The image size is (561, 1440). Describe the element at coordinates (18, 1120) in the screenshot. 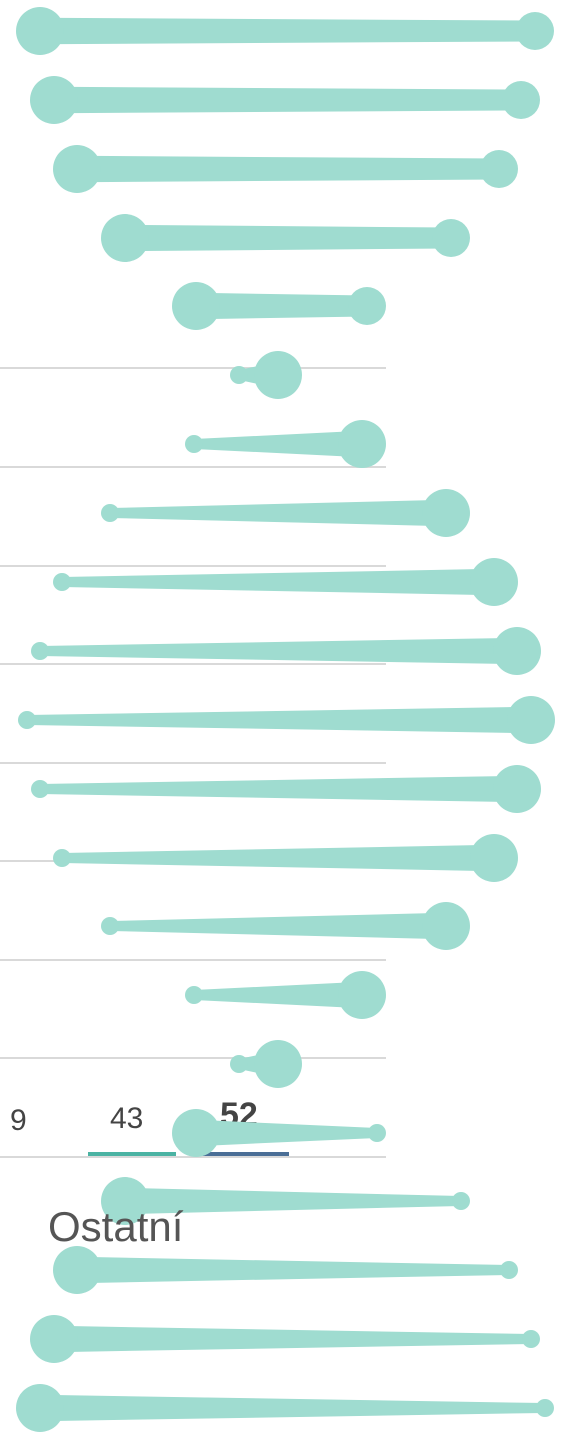

I see `value-label-1: 9` at that location.